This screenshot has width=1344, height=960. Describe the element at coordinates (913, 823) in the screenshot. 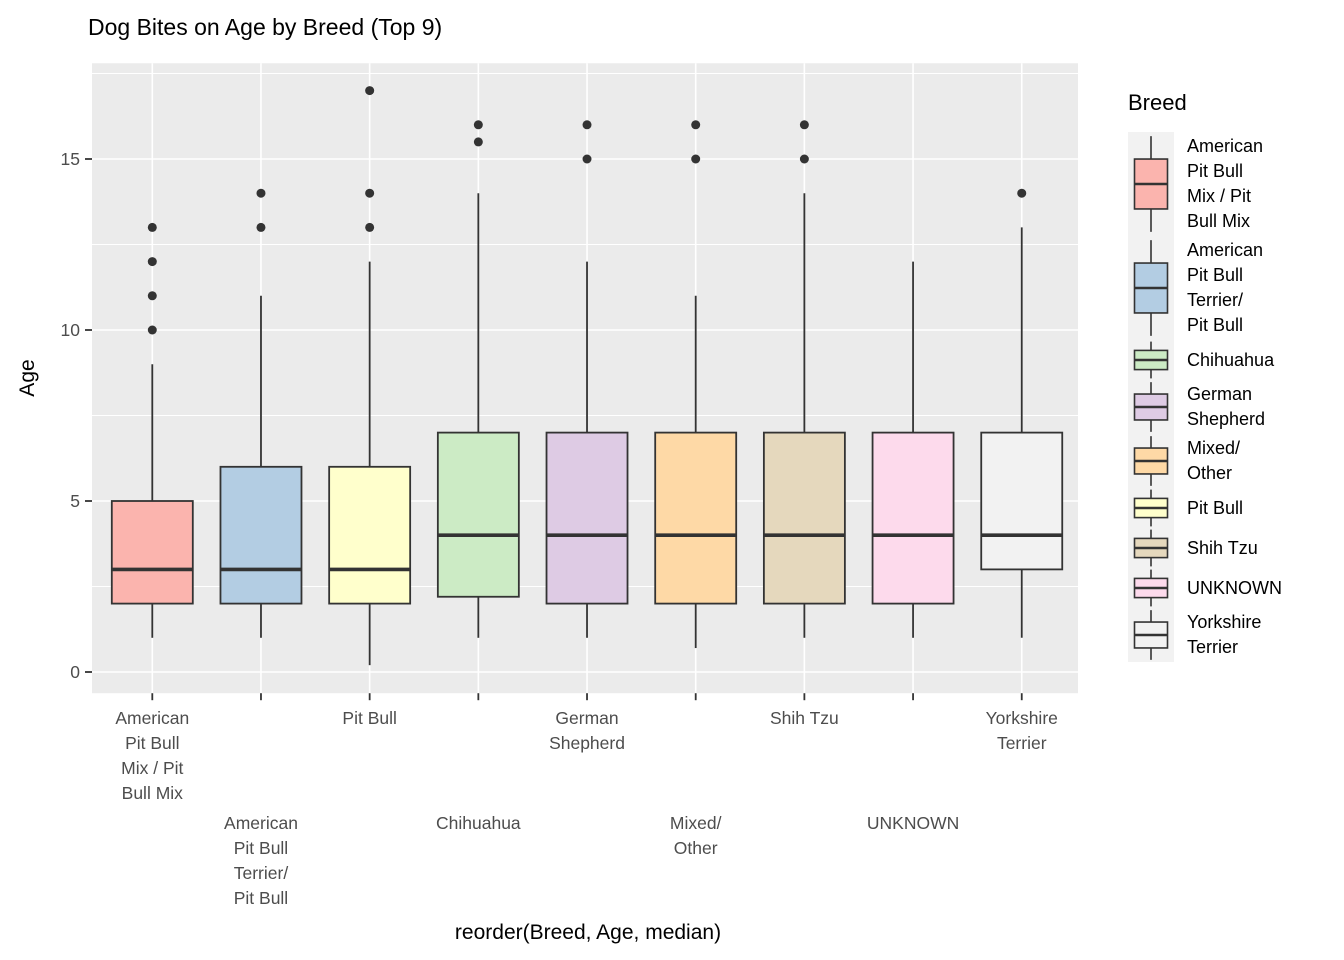

I see `x-tick-label: UNKNOWN` at that location.